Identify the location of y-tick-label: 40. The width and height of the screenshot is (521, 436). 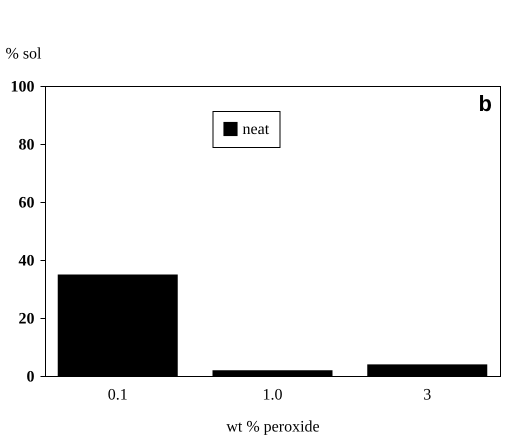
(26, 261).